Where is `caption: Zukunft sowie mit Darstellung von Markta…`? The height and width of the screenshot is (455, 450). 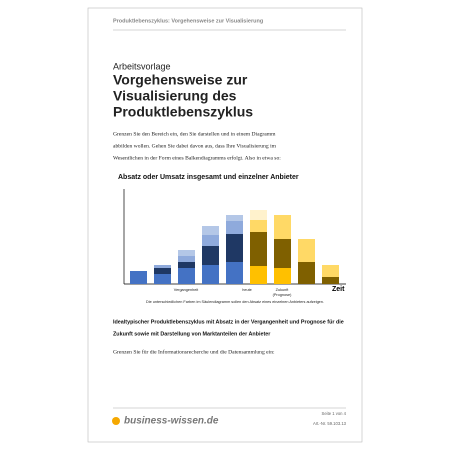 caption: Zukunft sowie mit Darstellung von Markta… is located at coordinates (192, 334).